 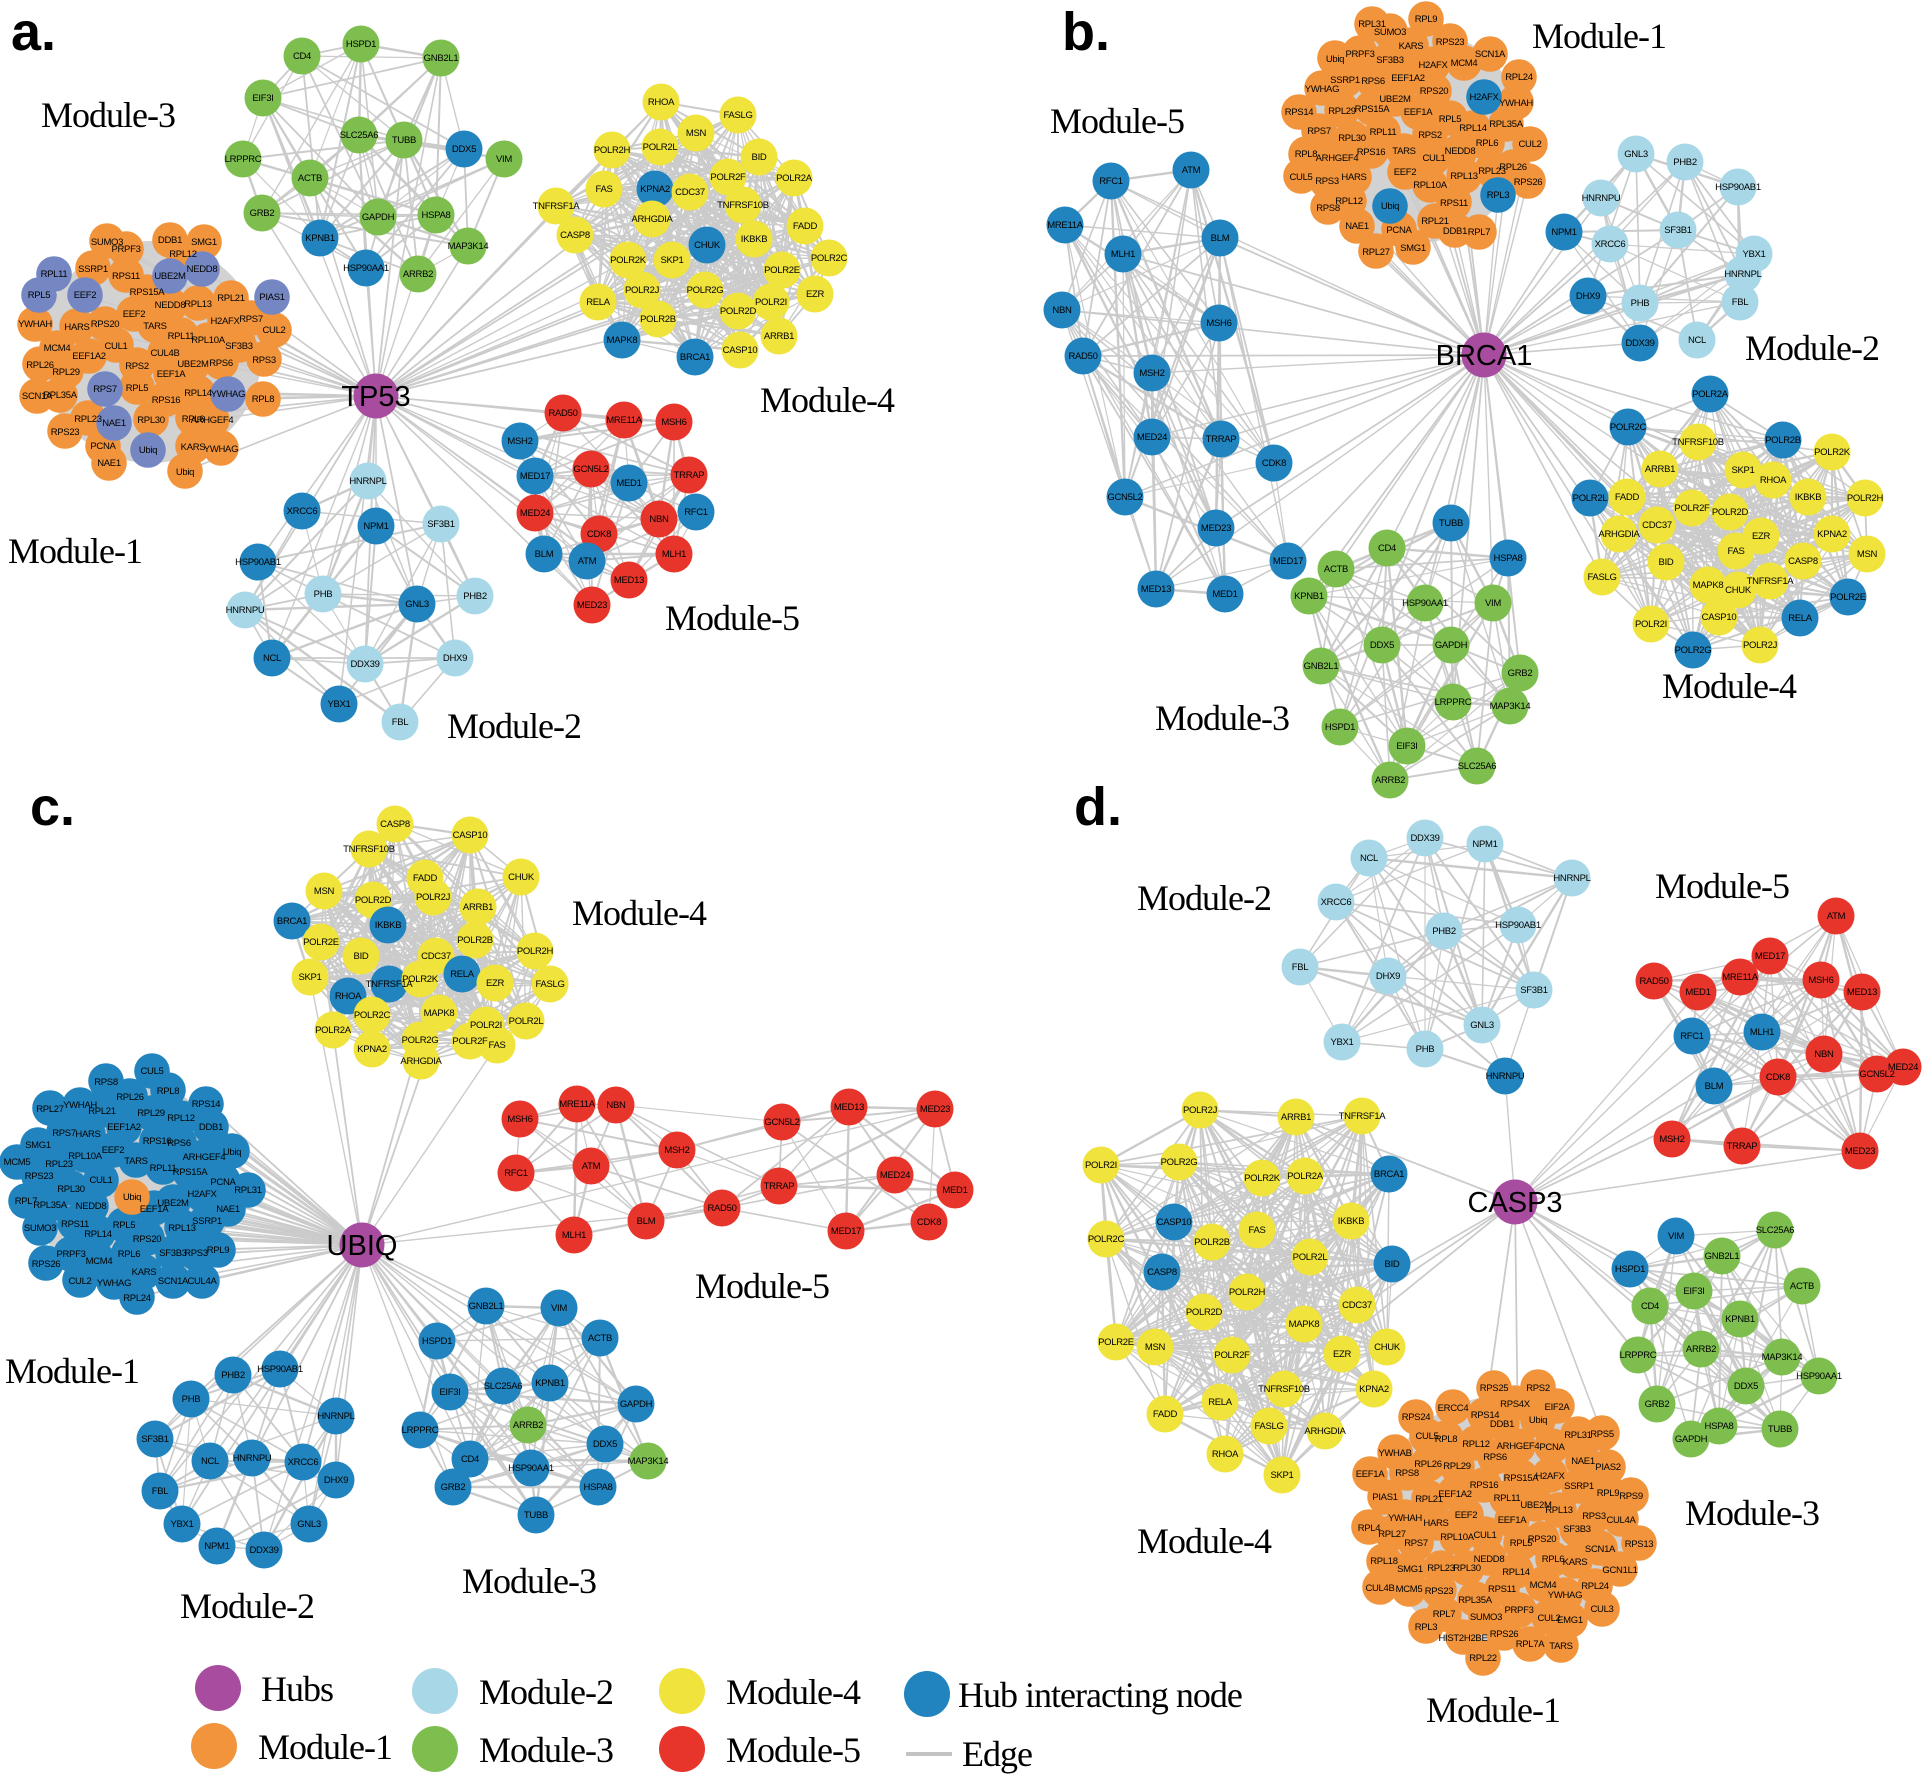 What do you see at coordinates (1548, 1618) in the screenshot?
I see `svg-text: CUL2` at bounding box center [1548, 1618].